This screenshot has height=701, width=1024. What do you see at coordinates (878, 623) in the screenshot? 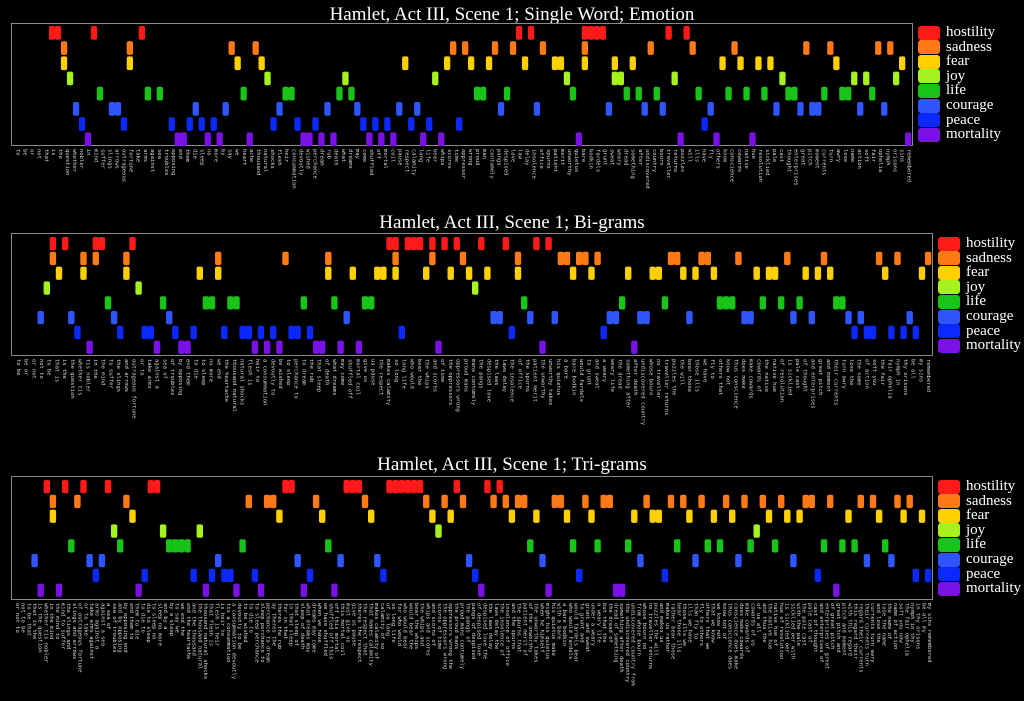
I see `x-tick-label: and lose the` at bounding box center [878, 623].